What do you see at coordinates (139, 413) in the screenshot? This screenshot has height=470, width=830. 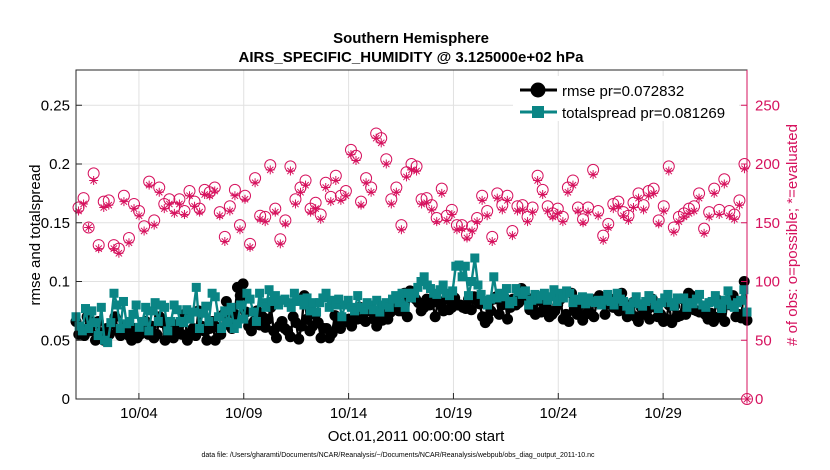 I see `x-tick-label: 10/04` at bounding box center [139, 413].